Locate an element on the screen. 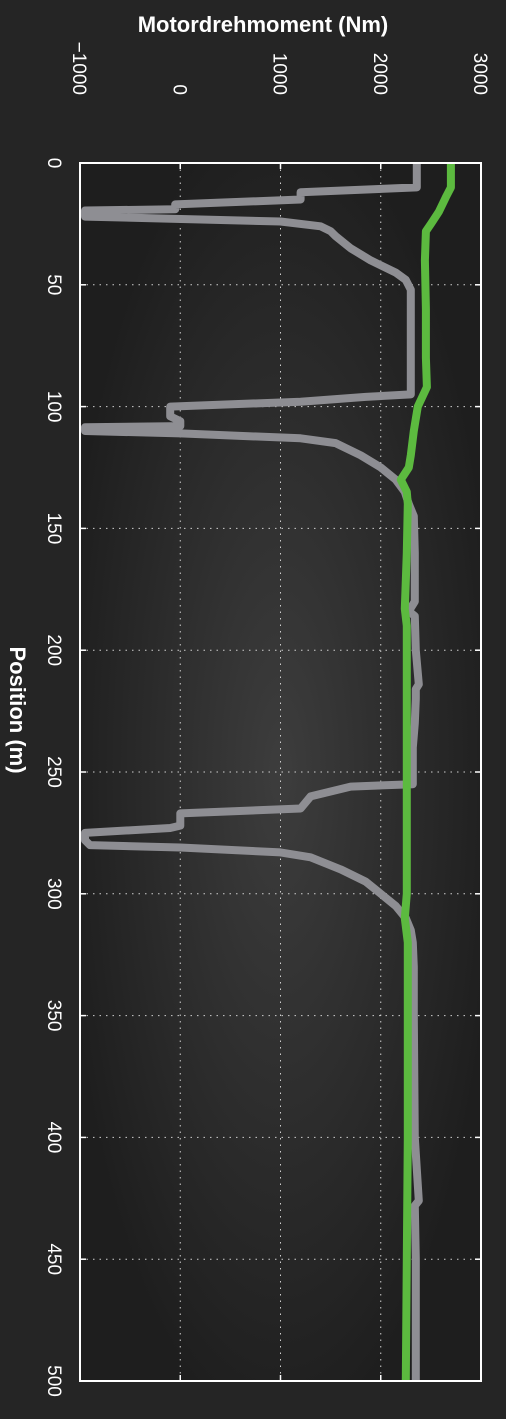 The width and height of the screenshot is (506, 1419). y-axis-label: Motordrehmoment (Nm) is located at coordinates (263, 24).